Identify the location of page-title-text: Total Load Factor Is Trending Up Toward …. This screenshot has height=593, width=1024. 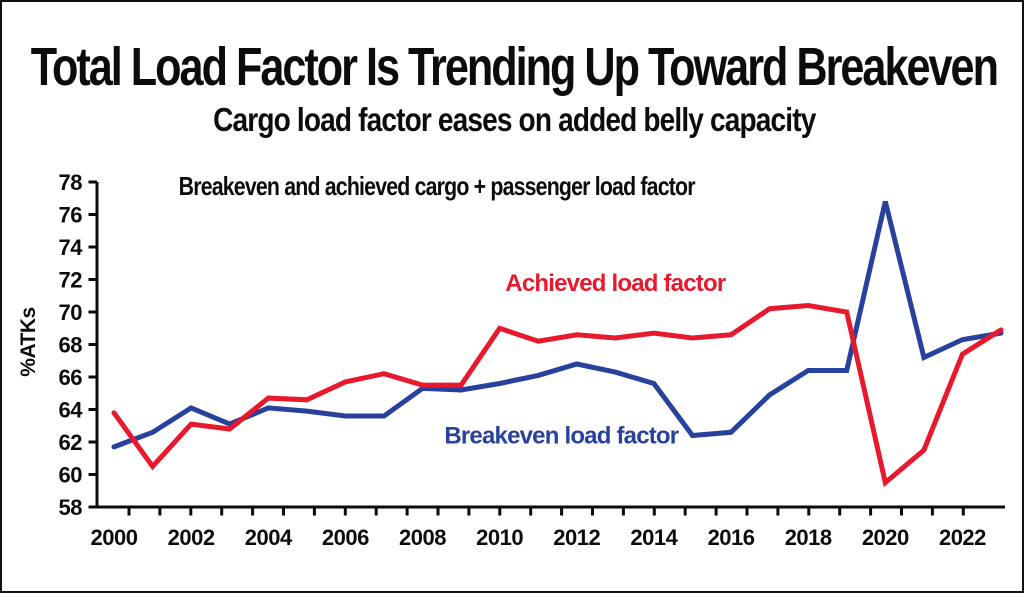
(514, 67).